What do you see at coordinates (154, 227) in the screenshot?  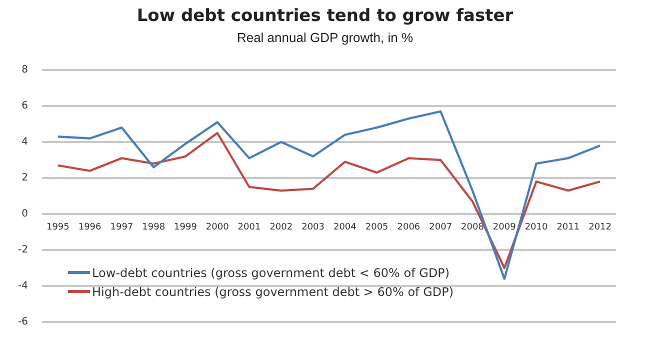 I see `x-tick-label: 1998` at bounding box center [154, 227].